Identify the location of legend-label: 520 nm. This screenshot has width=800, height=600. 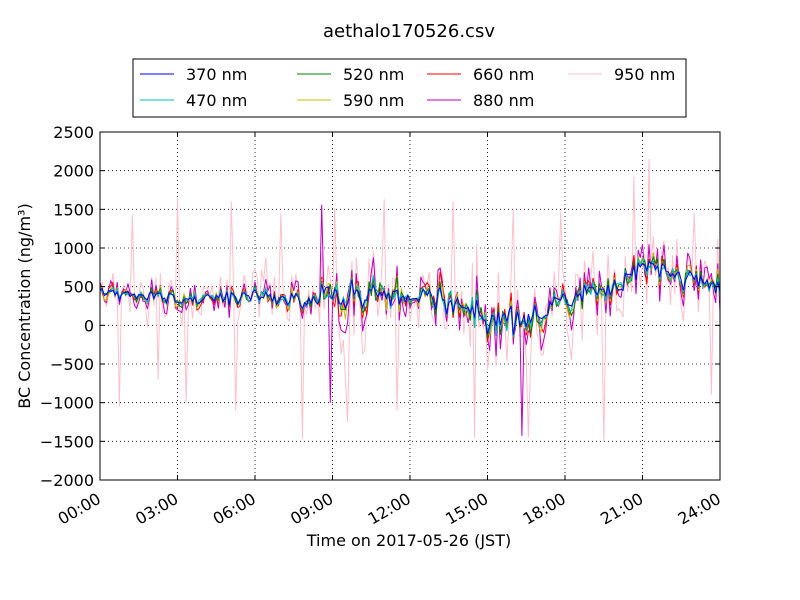
(373, 74).